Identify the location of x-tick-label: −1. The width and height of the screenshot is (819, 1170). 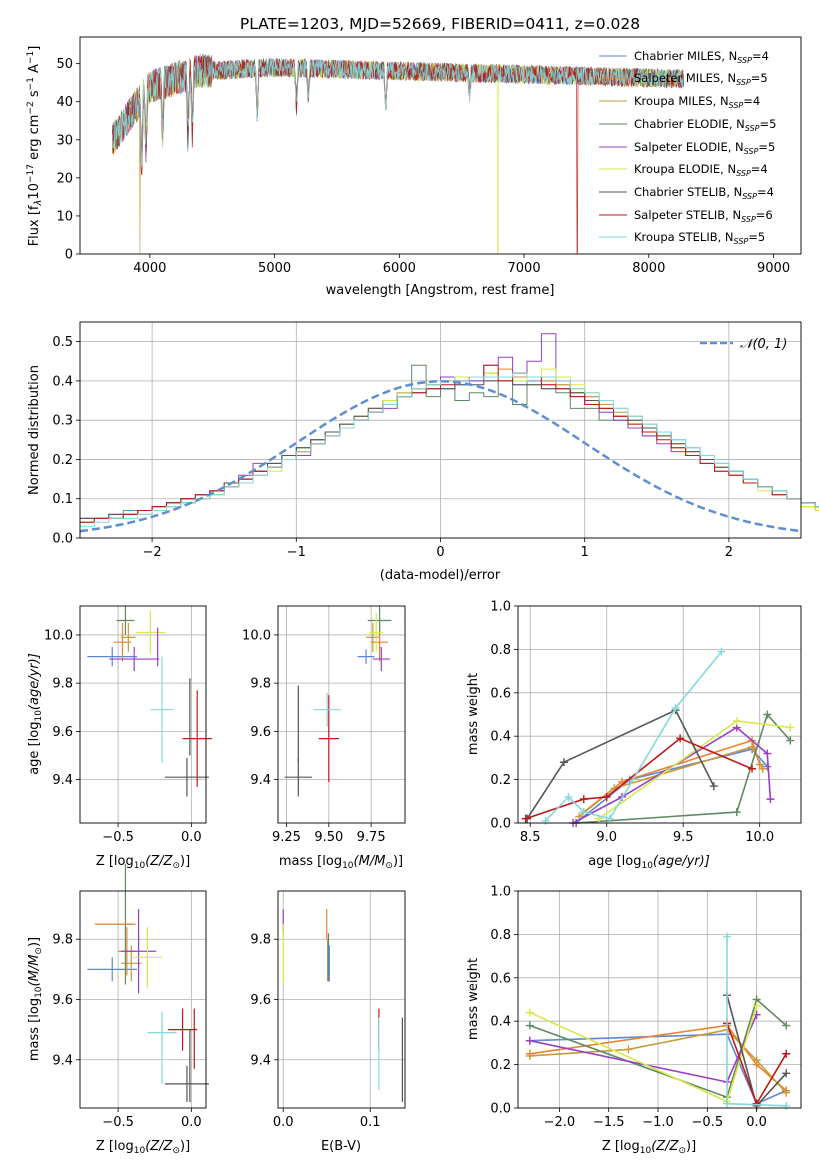
(296, 552).